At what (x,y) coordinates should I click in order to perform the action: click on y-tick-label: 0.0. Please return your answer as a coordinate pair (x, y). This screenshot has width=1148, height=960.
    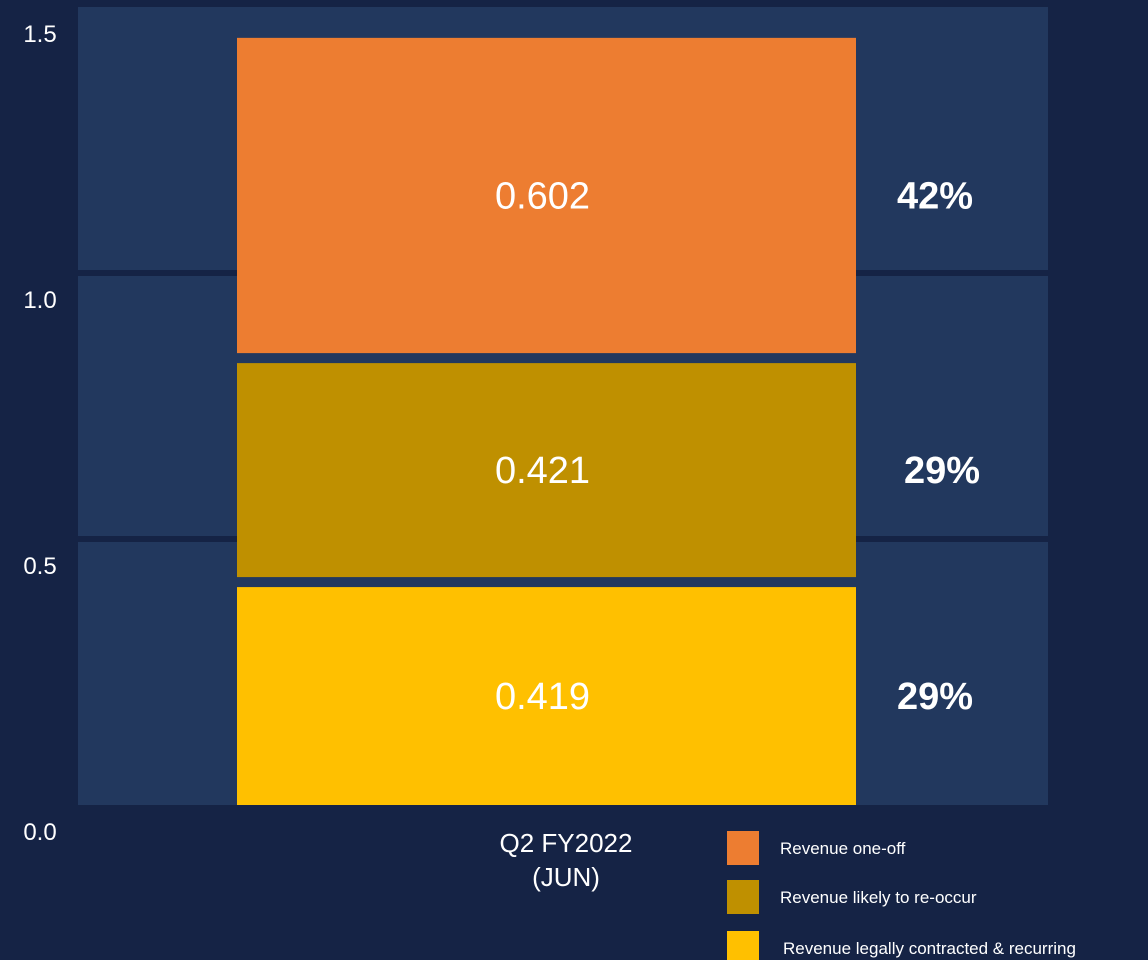
    Looking at the image, I should click on (39, 832).